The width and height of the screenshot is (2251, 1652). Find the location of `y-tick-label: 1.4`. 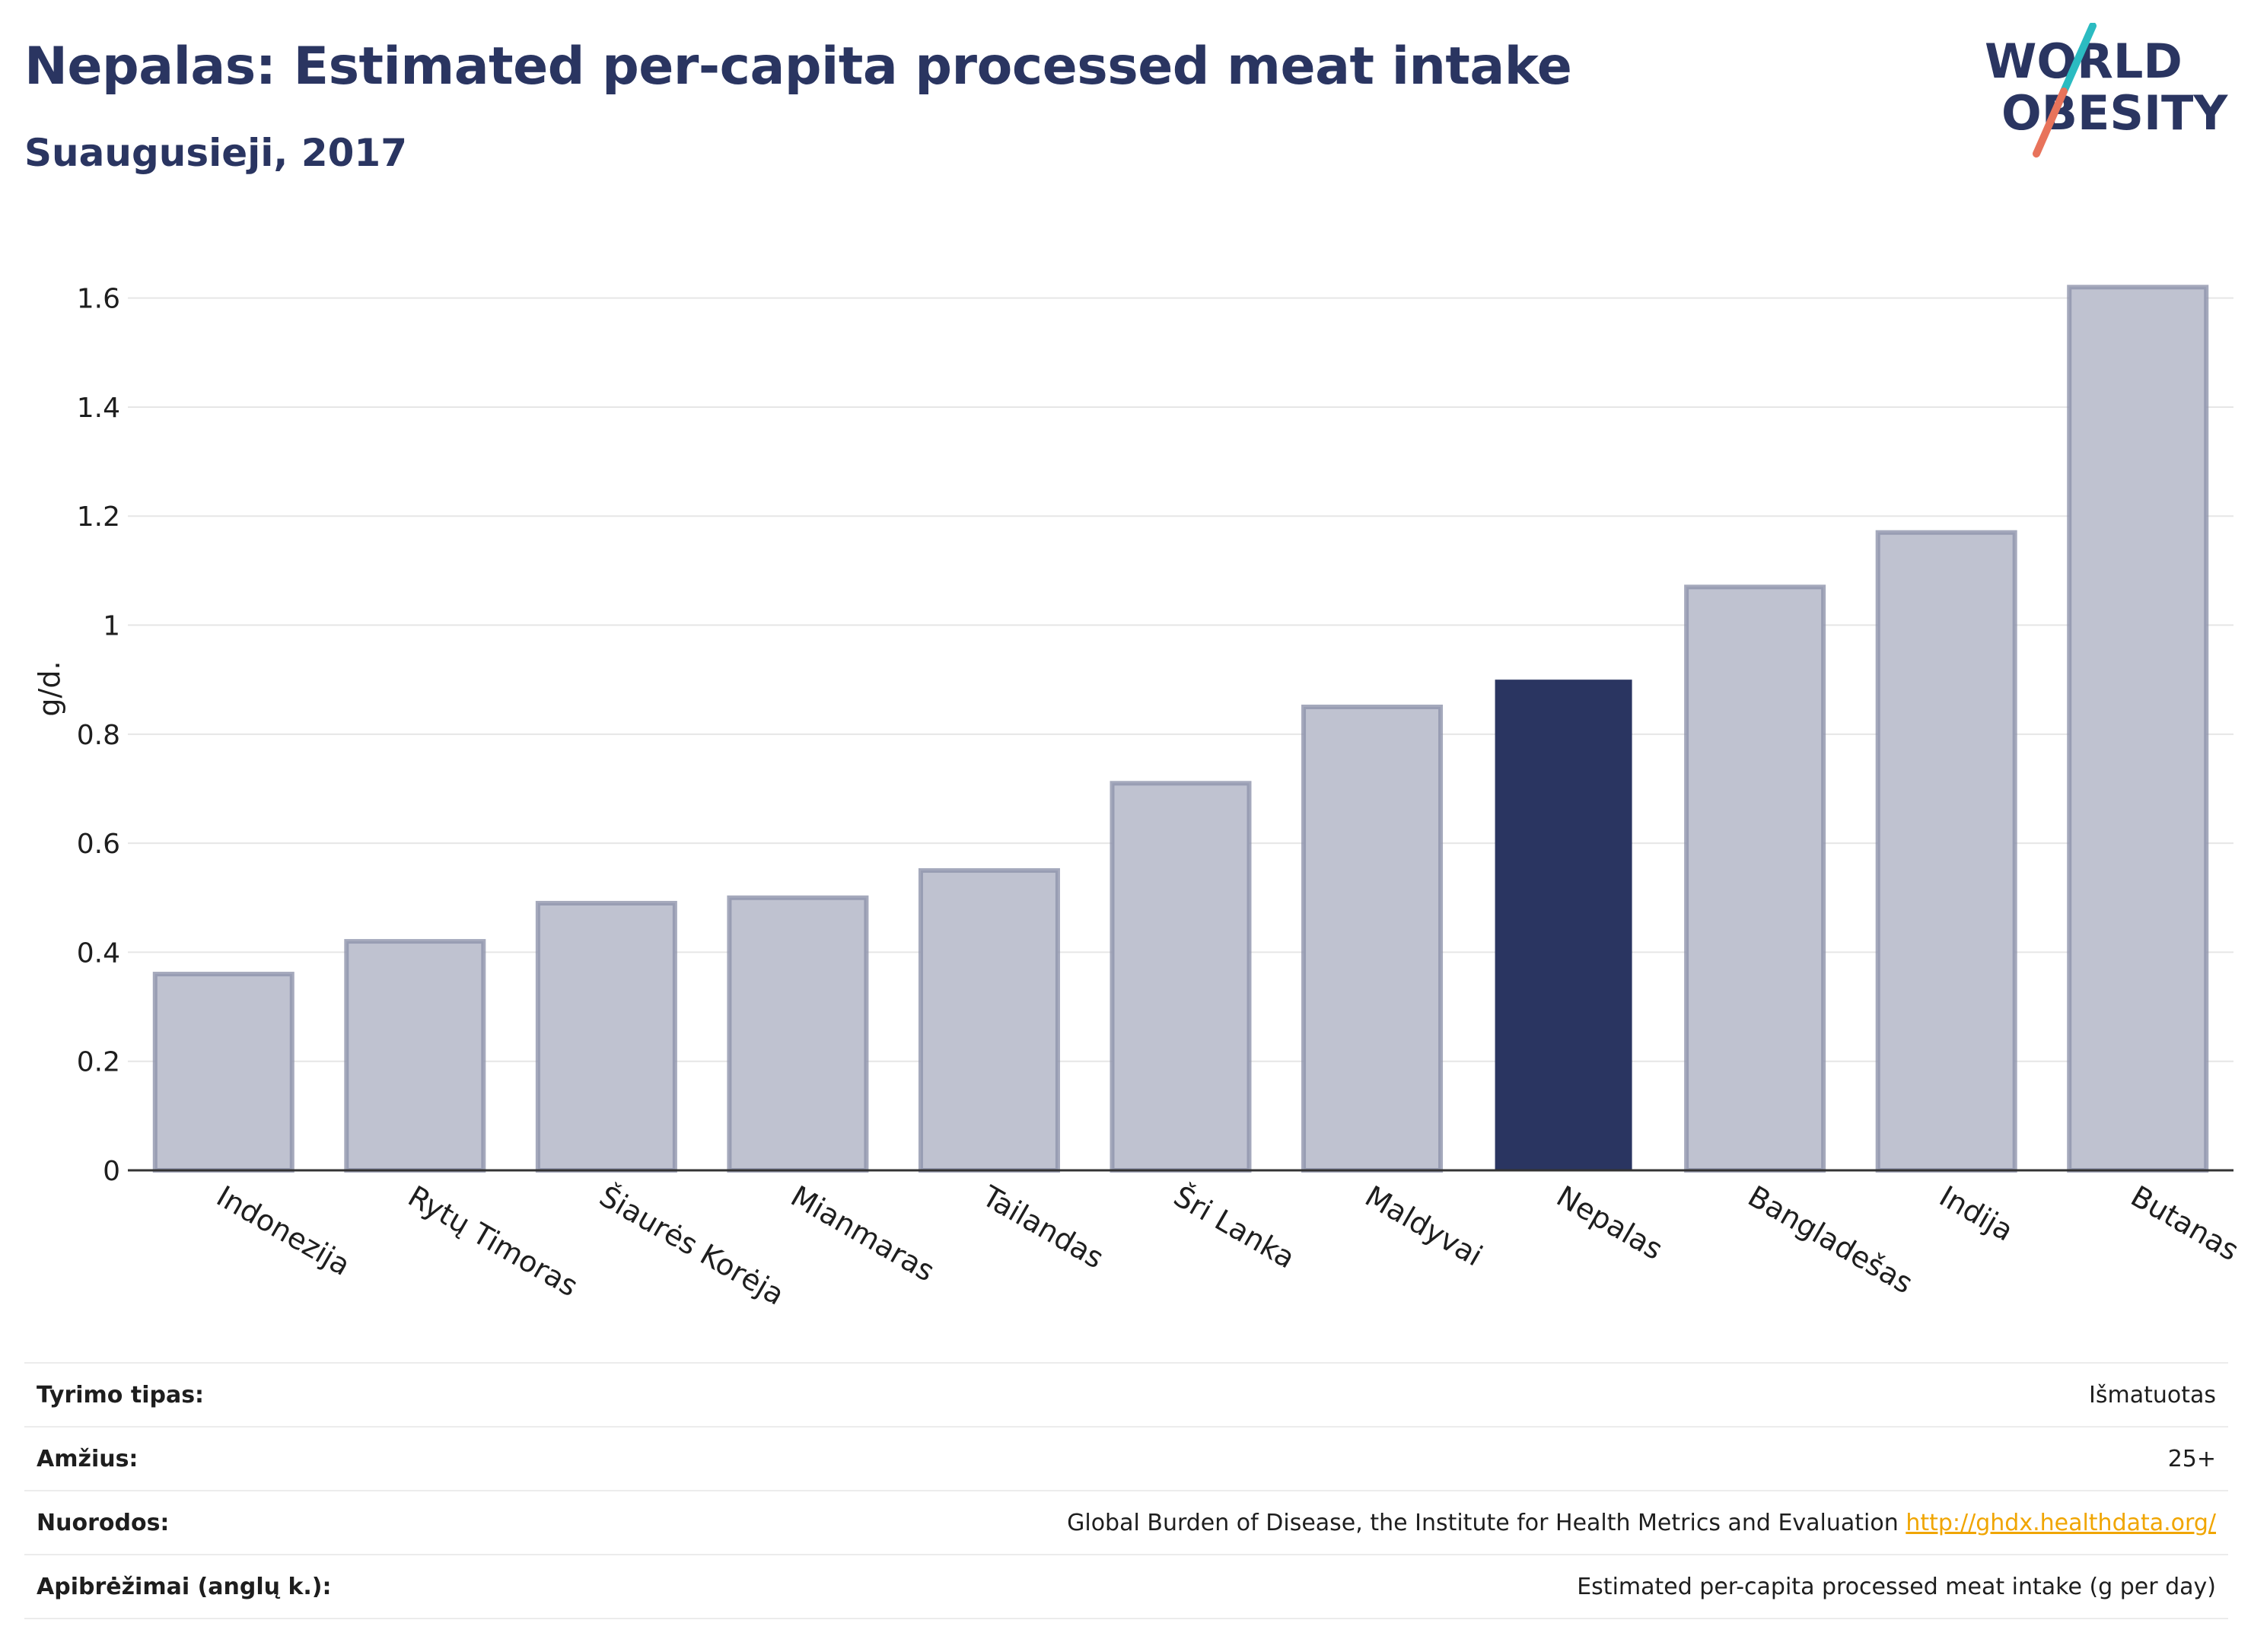

y-tick-label: 1.4 is located at coordinates (98, 408).